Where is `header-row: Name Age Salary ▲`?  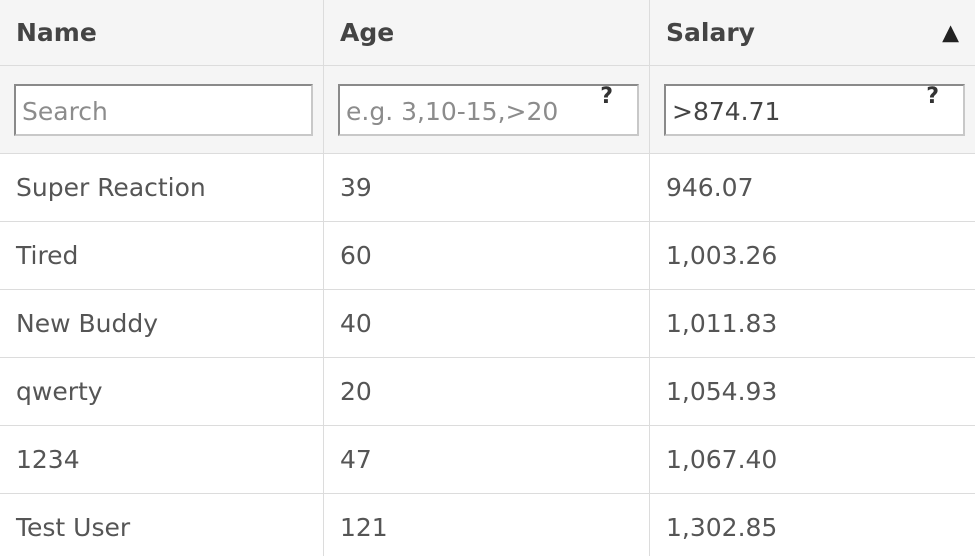
header-row: Name Age Salary ▲ is located at coordinates (487, 33).